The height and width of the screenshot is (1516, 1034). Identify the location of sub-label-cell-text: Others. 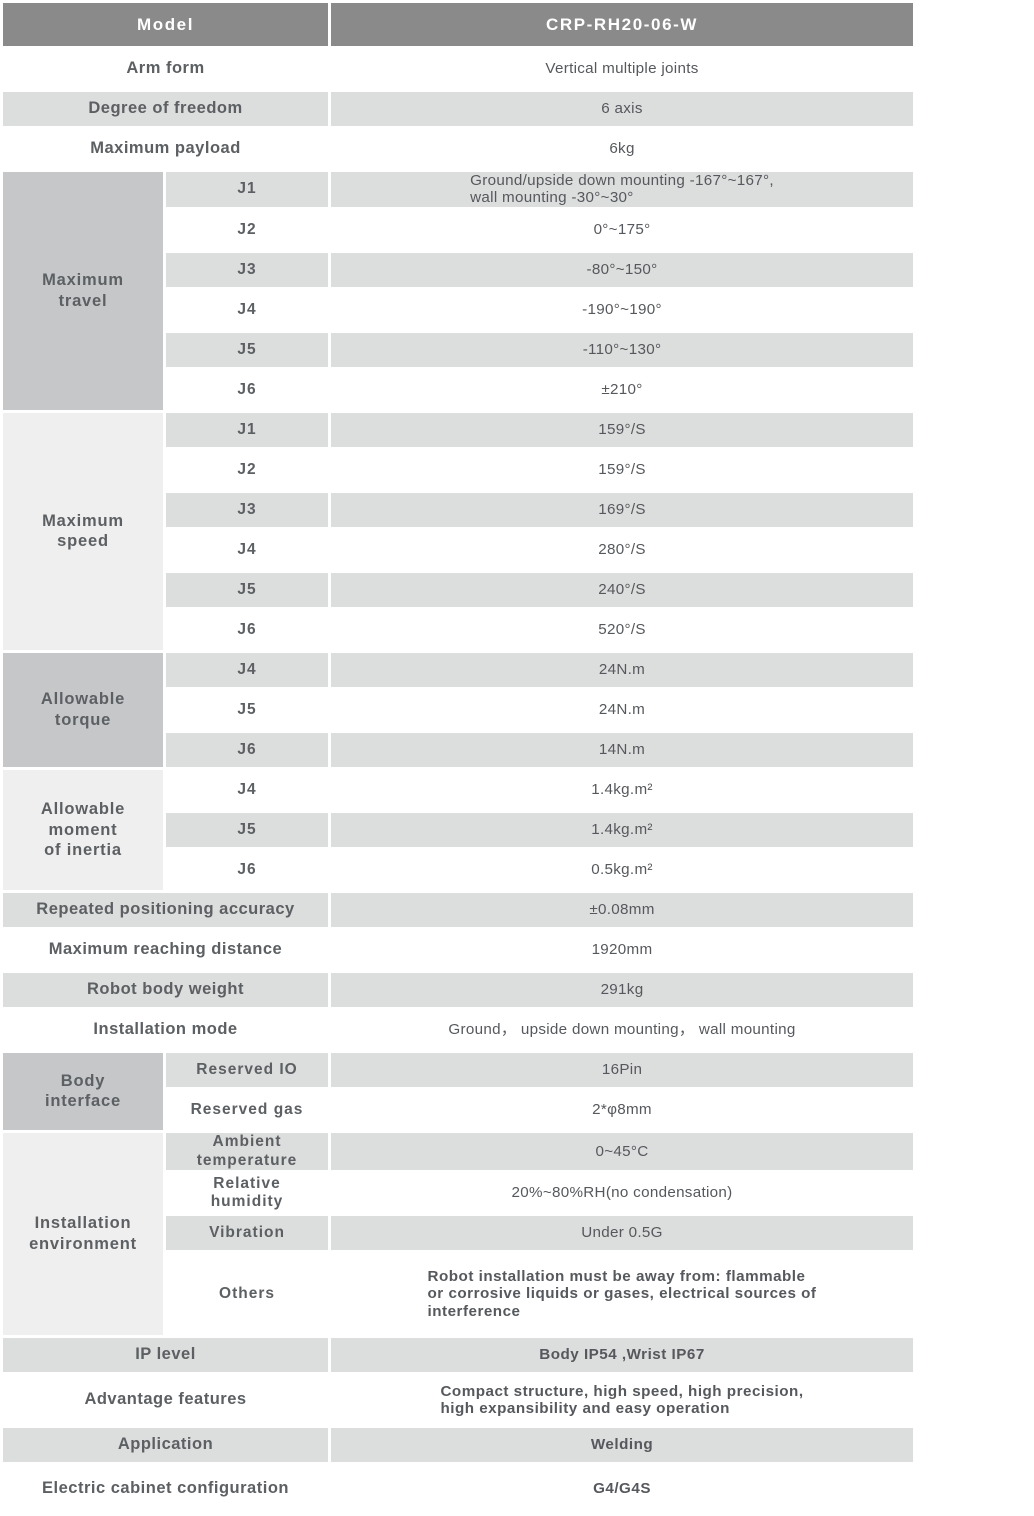
(247, 1293).